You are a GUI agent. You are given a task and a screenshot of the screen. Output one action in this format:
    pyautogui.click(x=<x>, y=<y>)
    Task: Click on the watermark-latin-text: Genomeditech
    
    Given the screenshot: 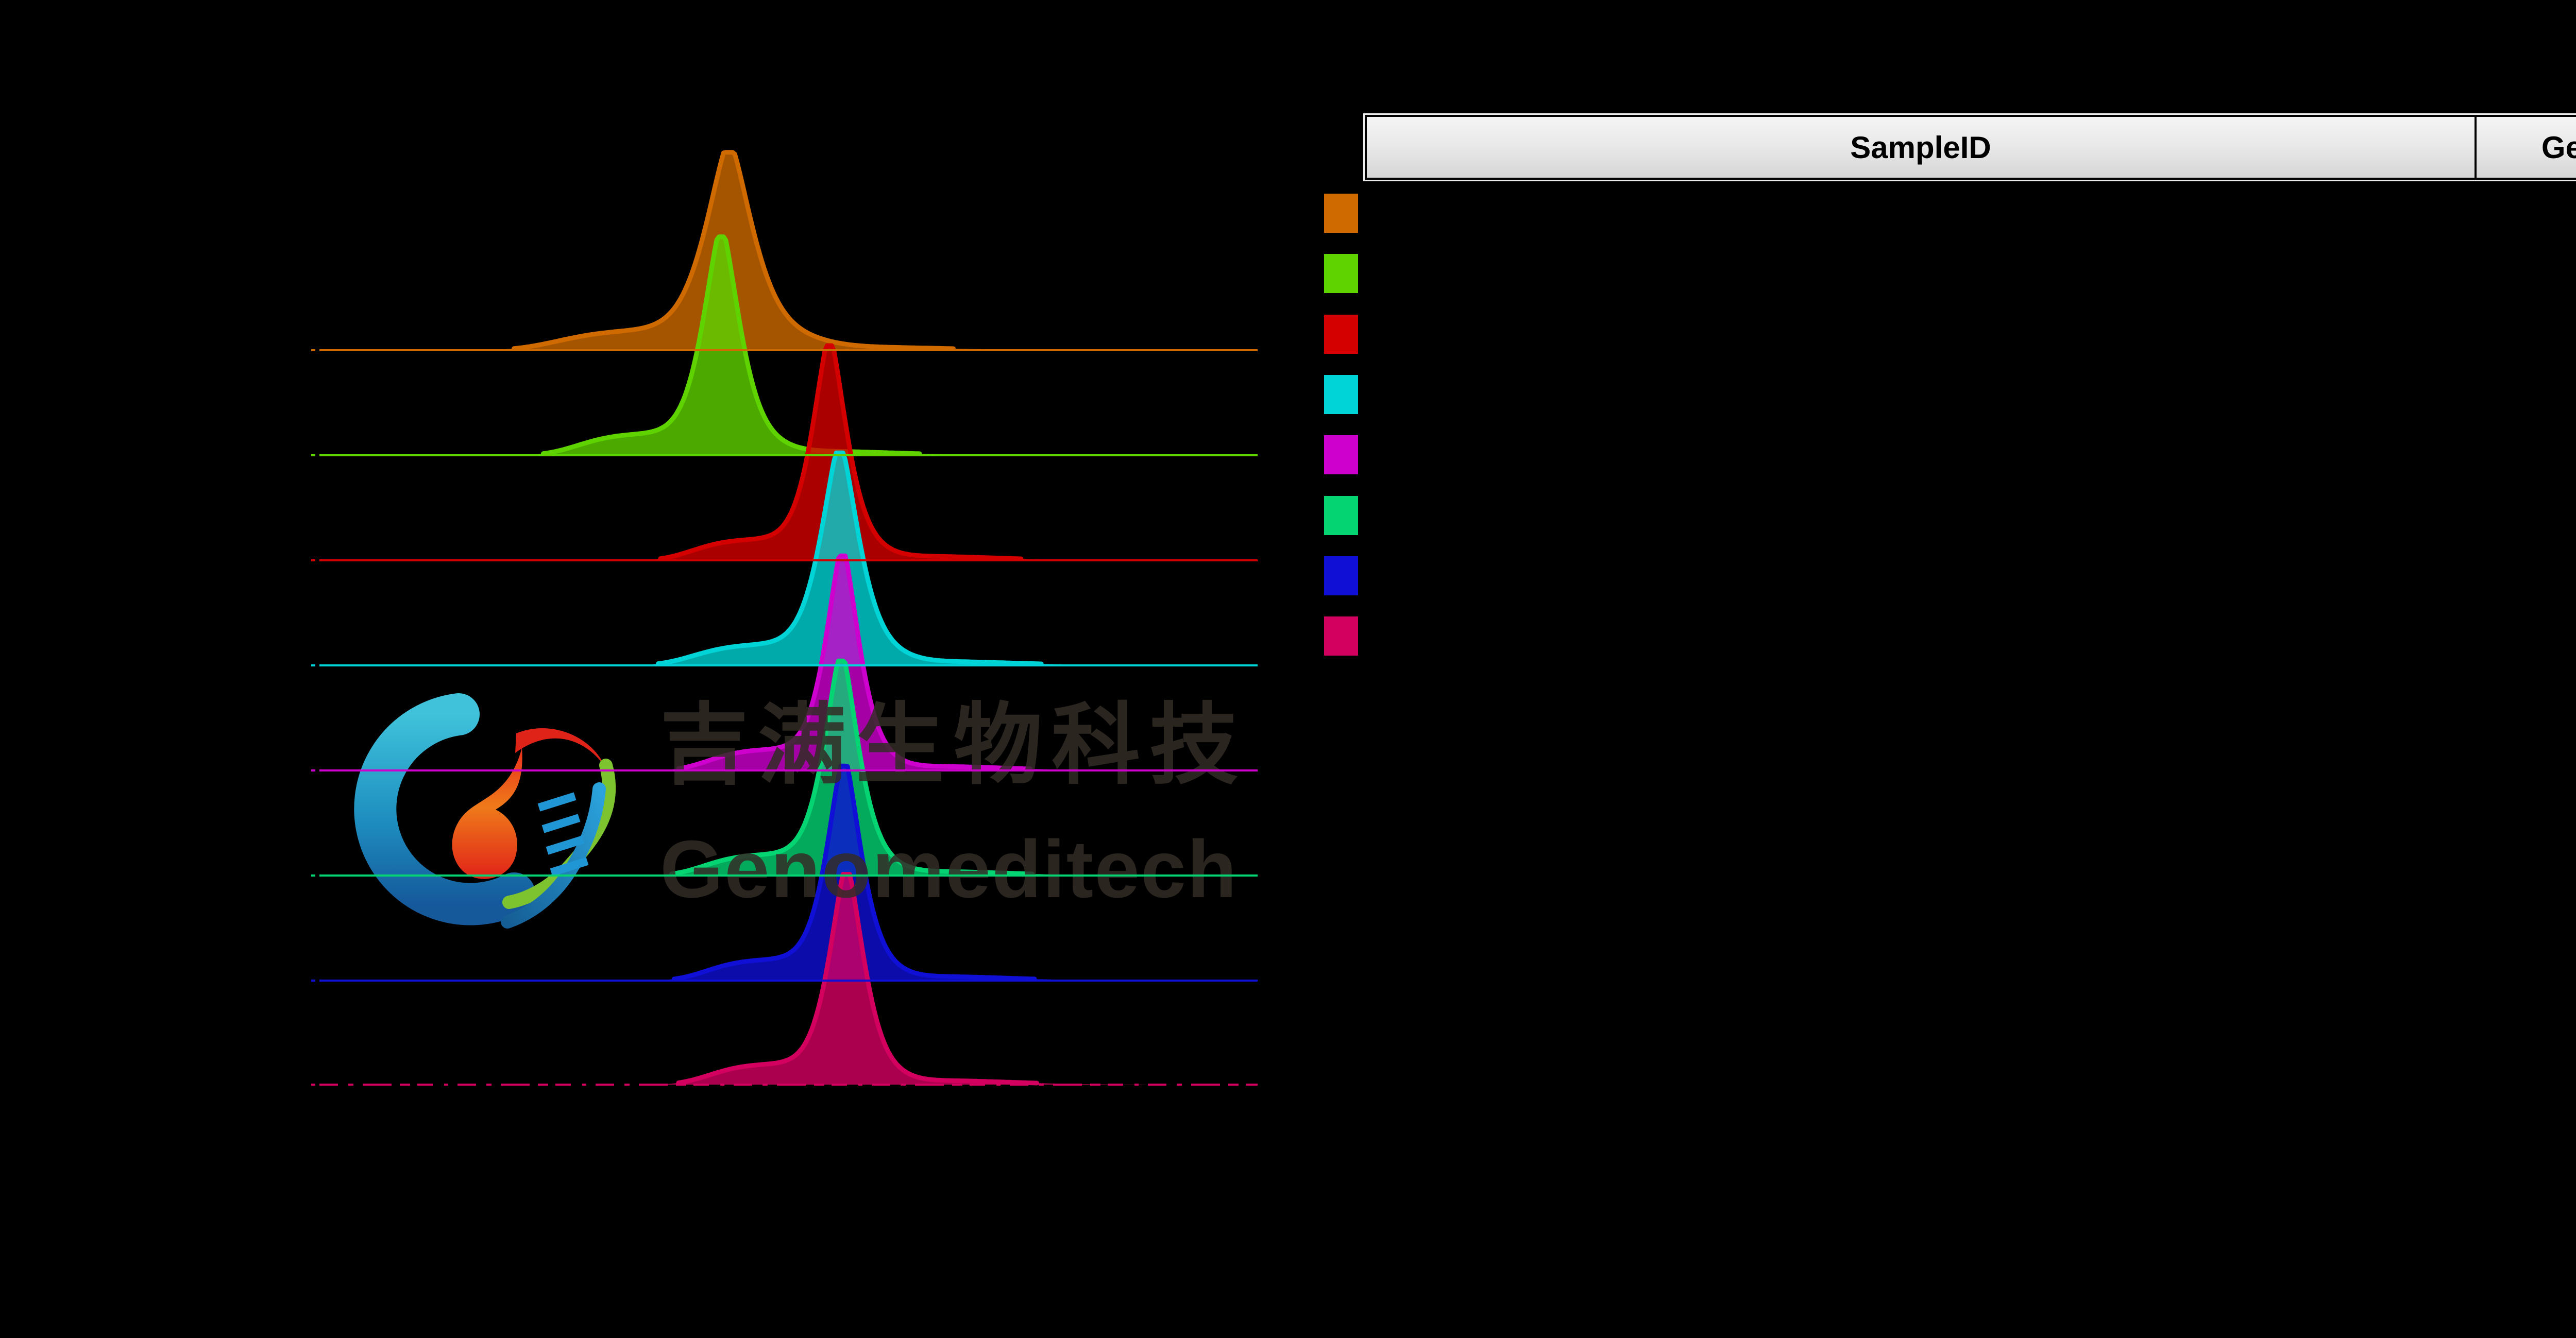 What is the action you would take?
    pyautogui.click(x=949, y=869)
    